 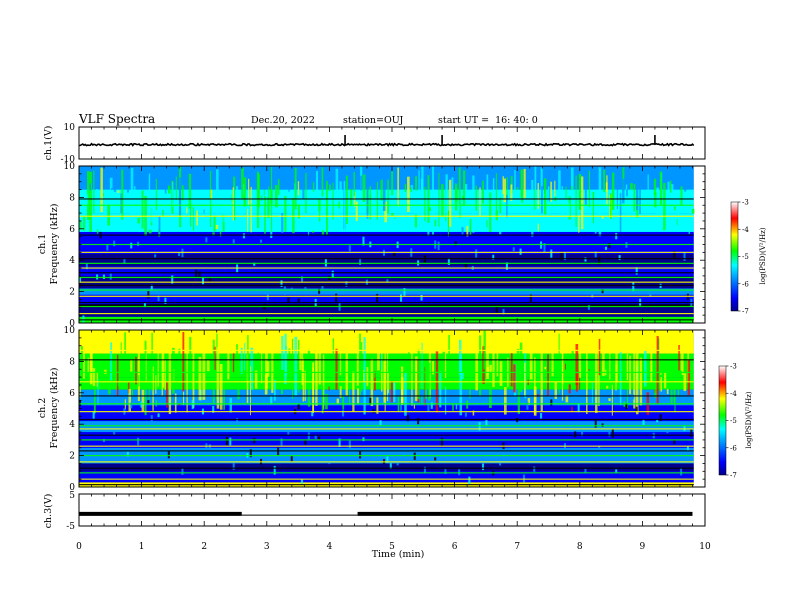 What do you see at coordinates (734, 256) in the screenshot?
I see `ch1-colorbar-gradient` at bounding box center [734, 256].